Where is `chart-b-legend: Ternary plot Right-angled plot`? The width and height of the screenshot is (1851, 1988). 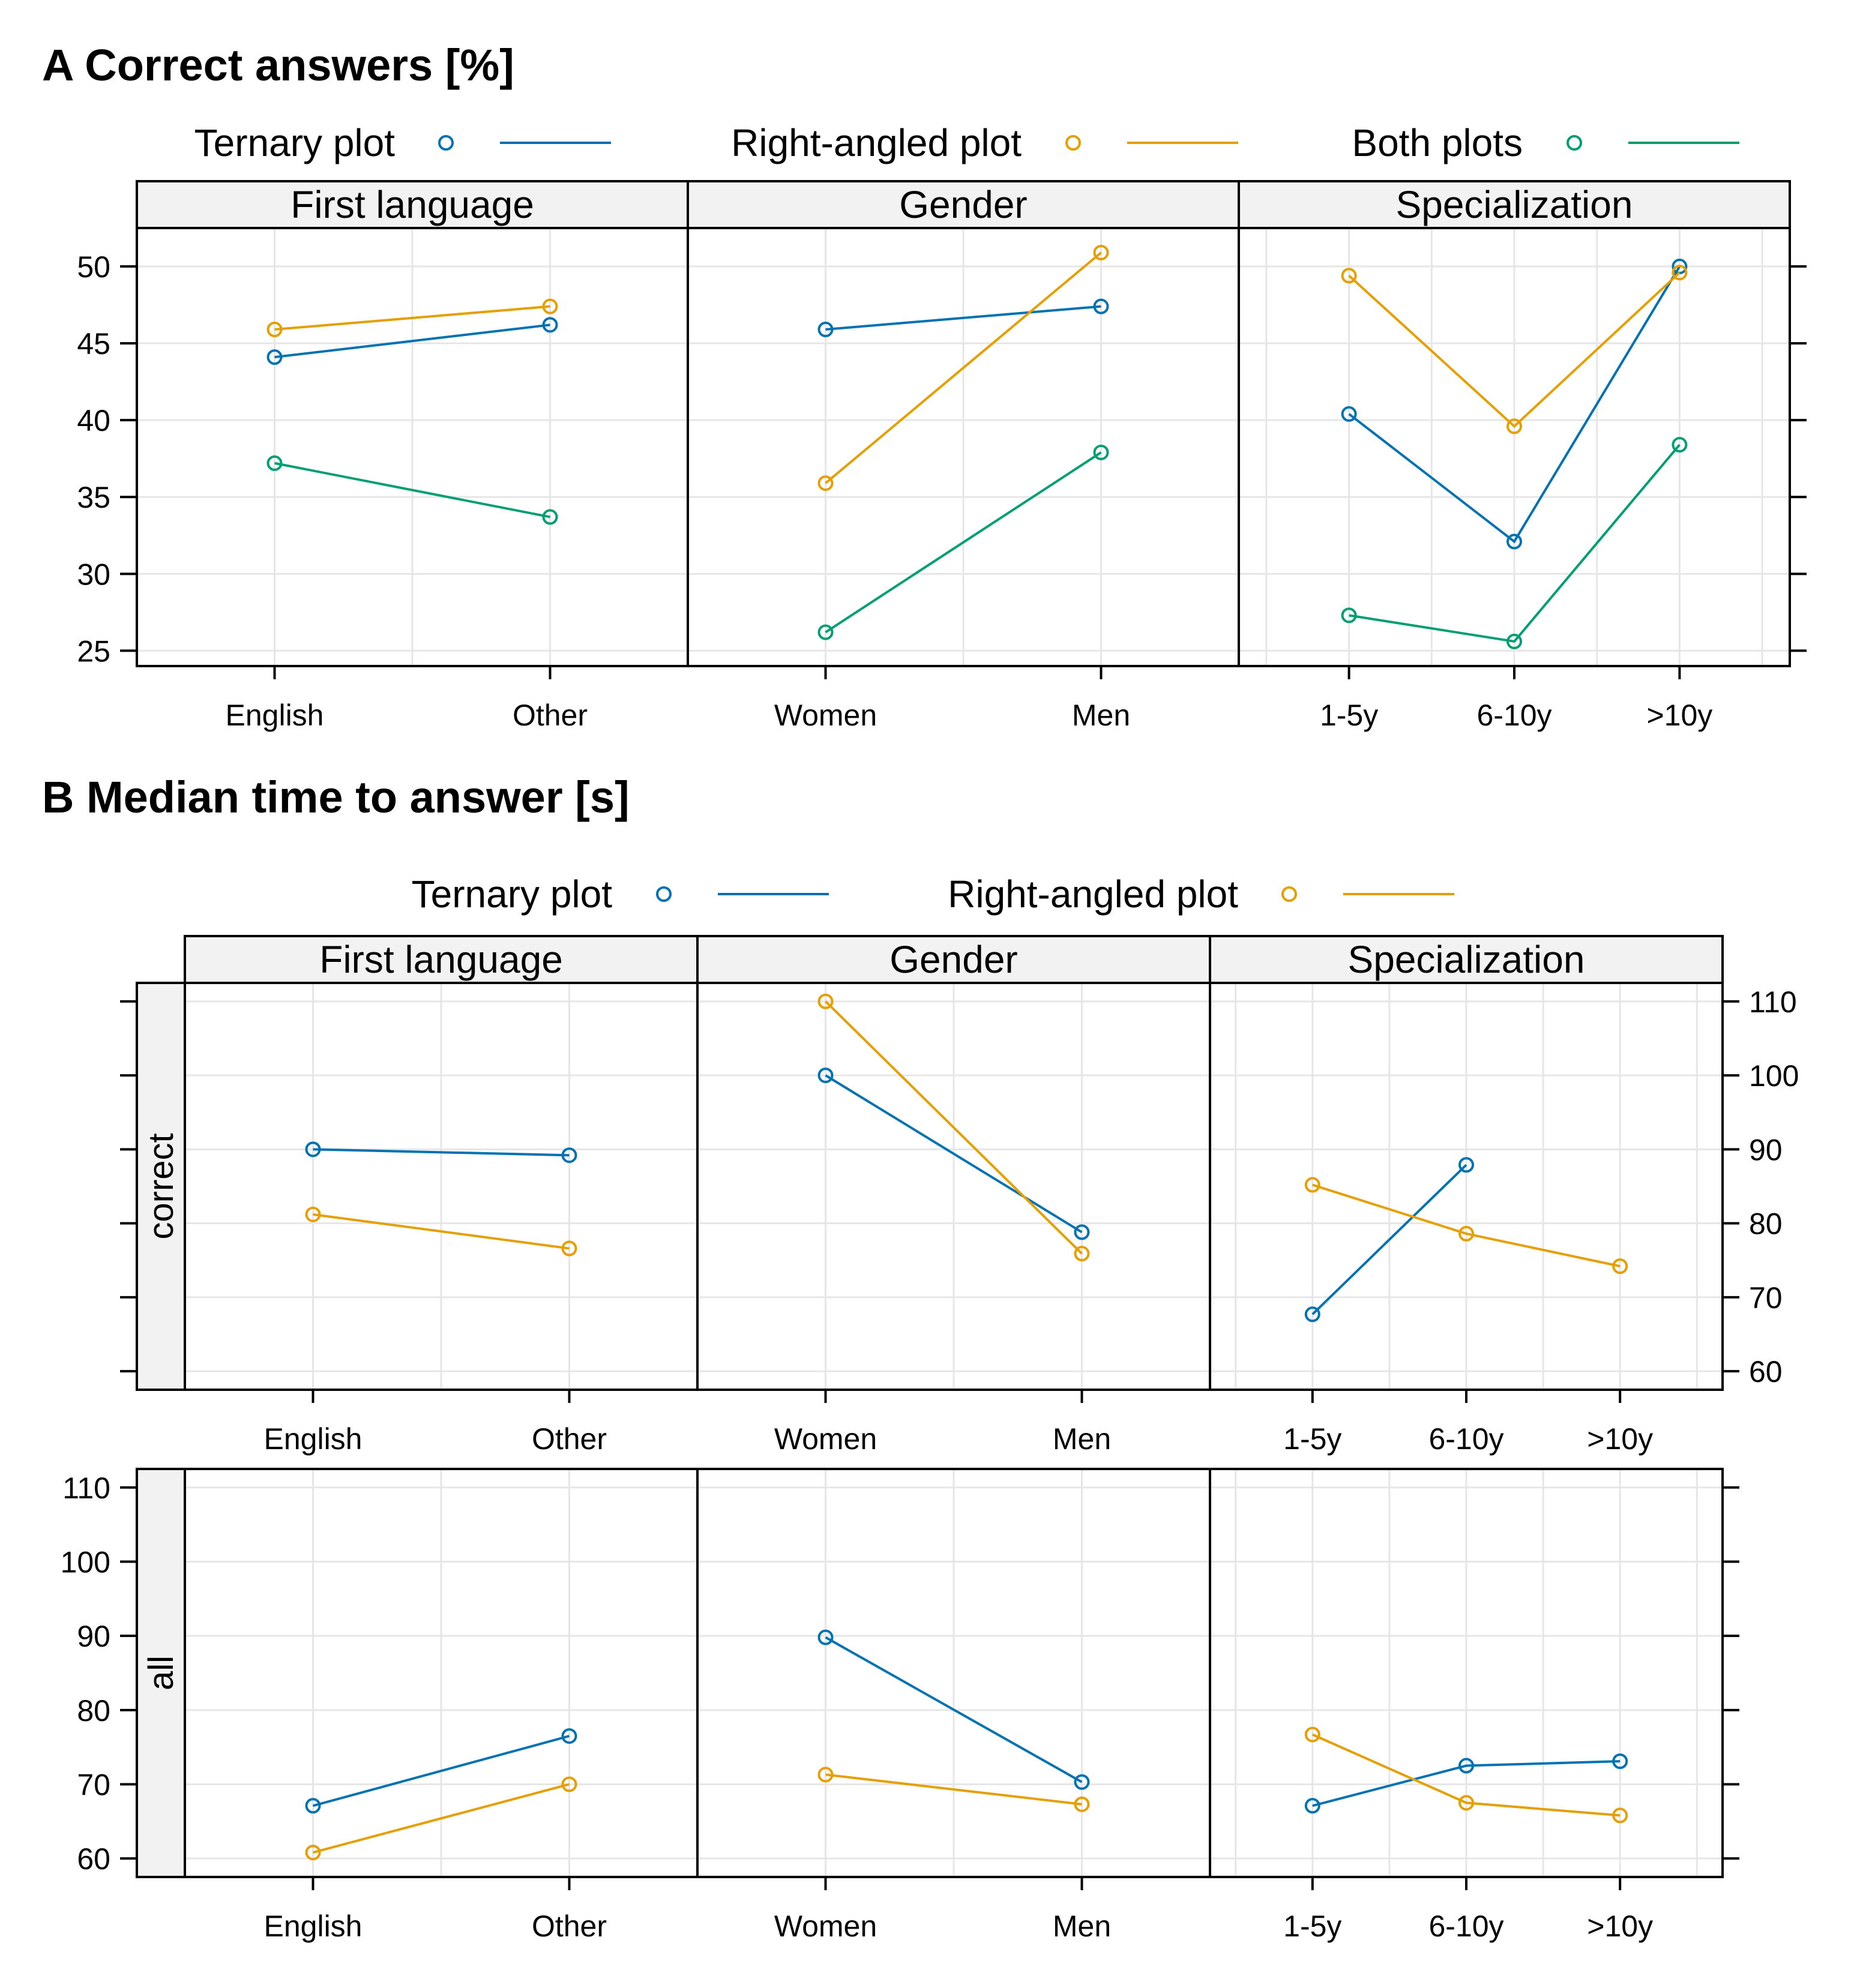 chart-b-legend: Ternary plot Right-angled plot is located at coordinates (933, 894).